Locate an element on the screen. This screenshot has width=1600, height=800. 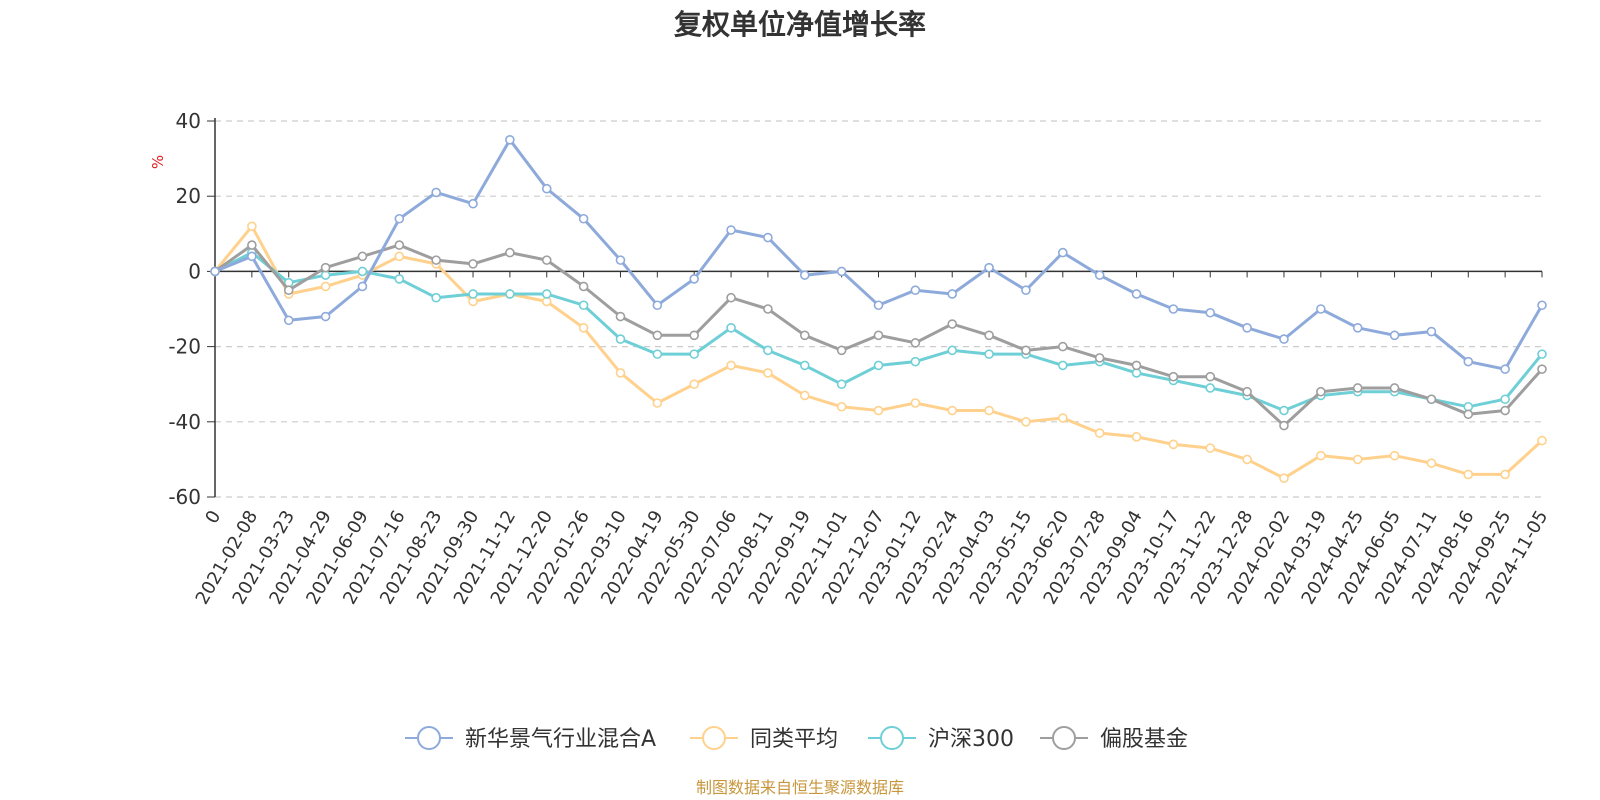
y-tick-label: 40 is located at coordinates (188, 121).